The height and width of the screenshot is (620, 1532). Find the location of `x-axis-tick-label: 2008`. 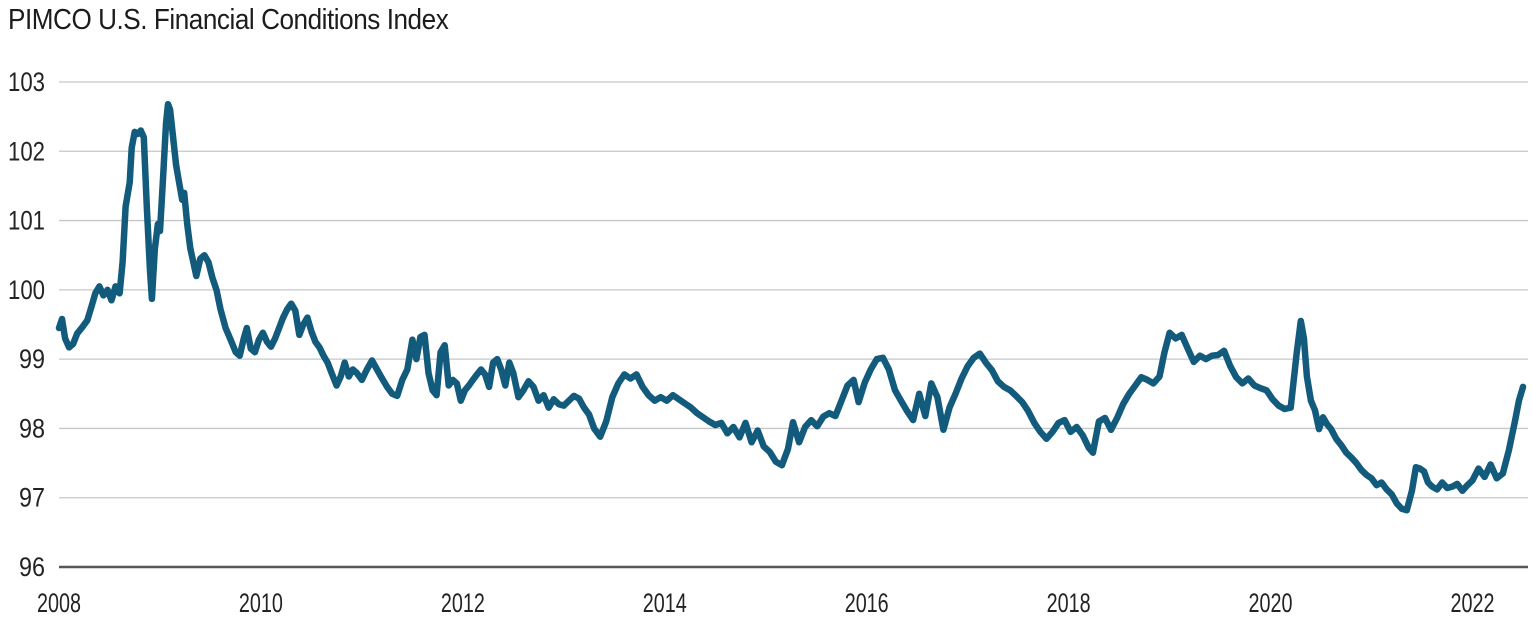

x-axis-tick-label: 2008 is located at coordinates (59, 603).